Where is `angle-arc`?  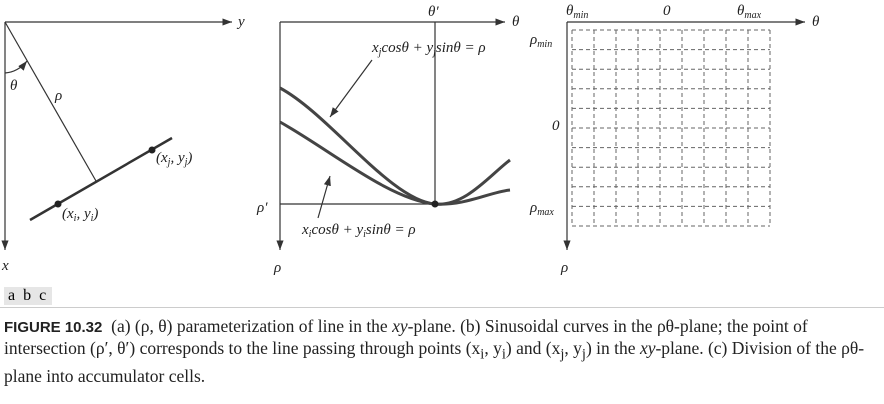
angle-arc is located at coordinates (16, 67).